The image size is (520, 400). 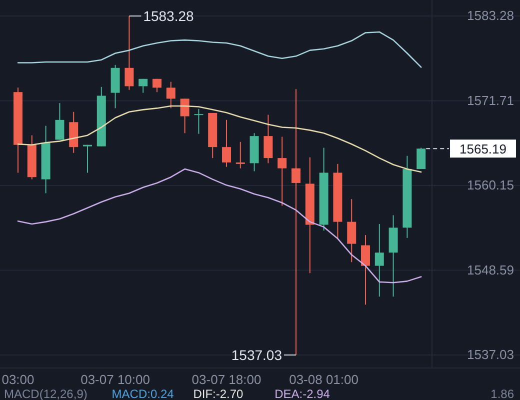 I want to click on line-series, so click(x=219, y=49).